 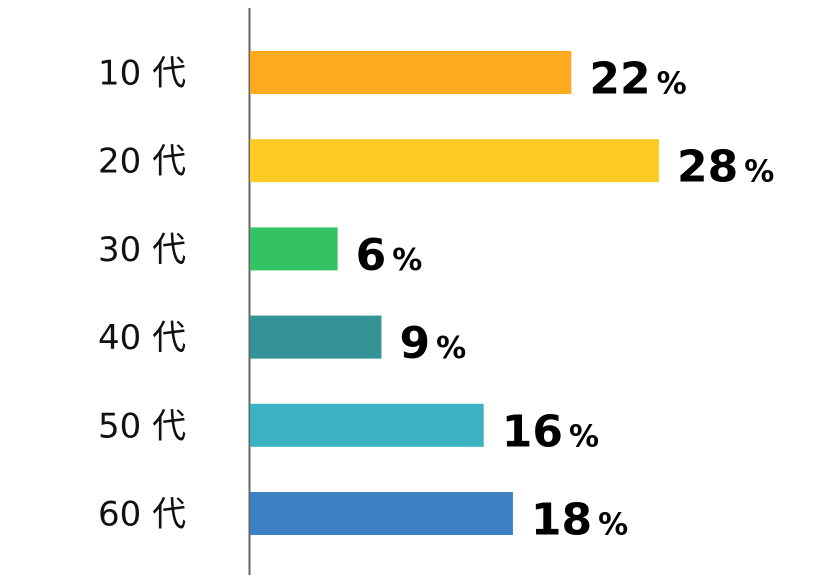 I want to click on data-label: 6%, so click(x=389, y=255).